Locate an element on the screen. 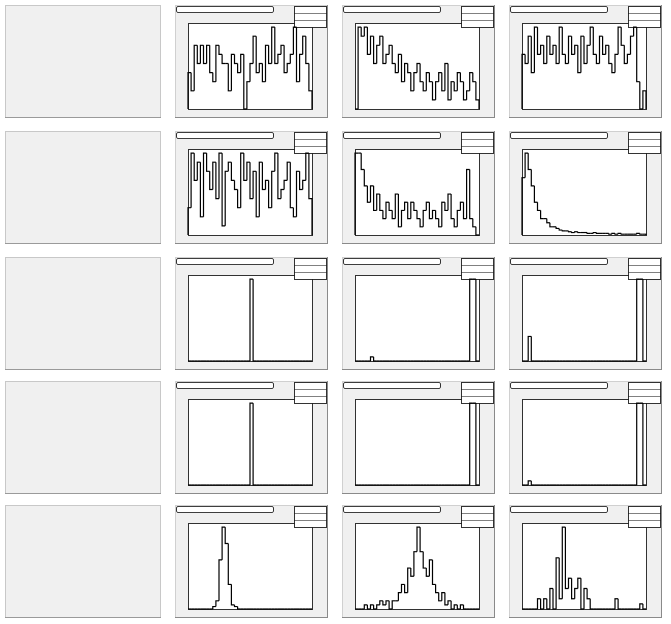 This screenshot has width=671, height=624. plot-frame is located at coordinates (417, 192).